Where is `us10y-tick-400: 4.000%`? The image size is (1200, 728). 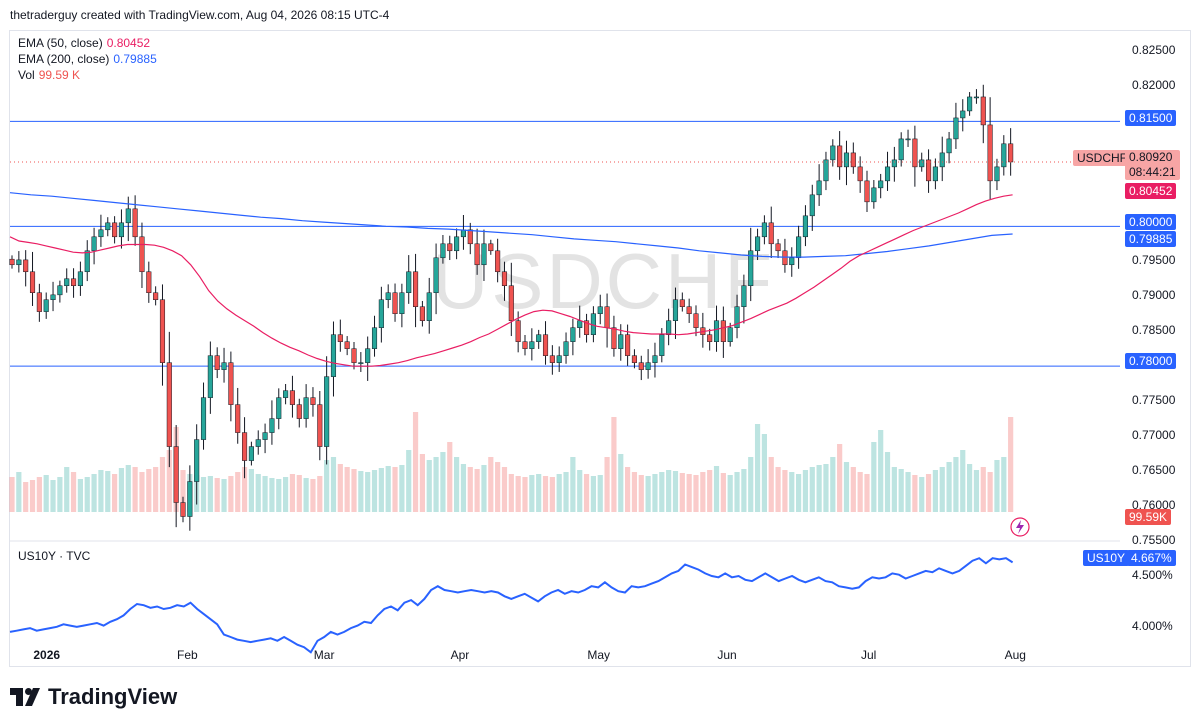
us10y-tick-400: 4.000% is located at coordinates (1152, 626).